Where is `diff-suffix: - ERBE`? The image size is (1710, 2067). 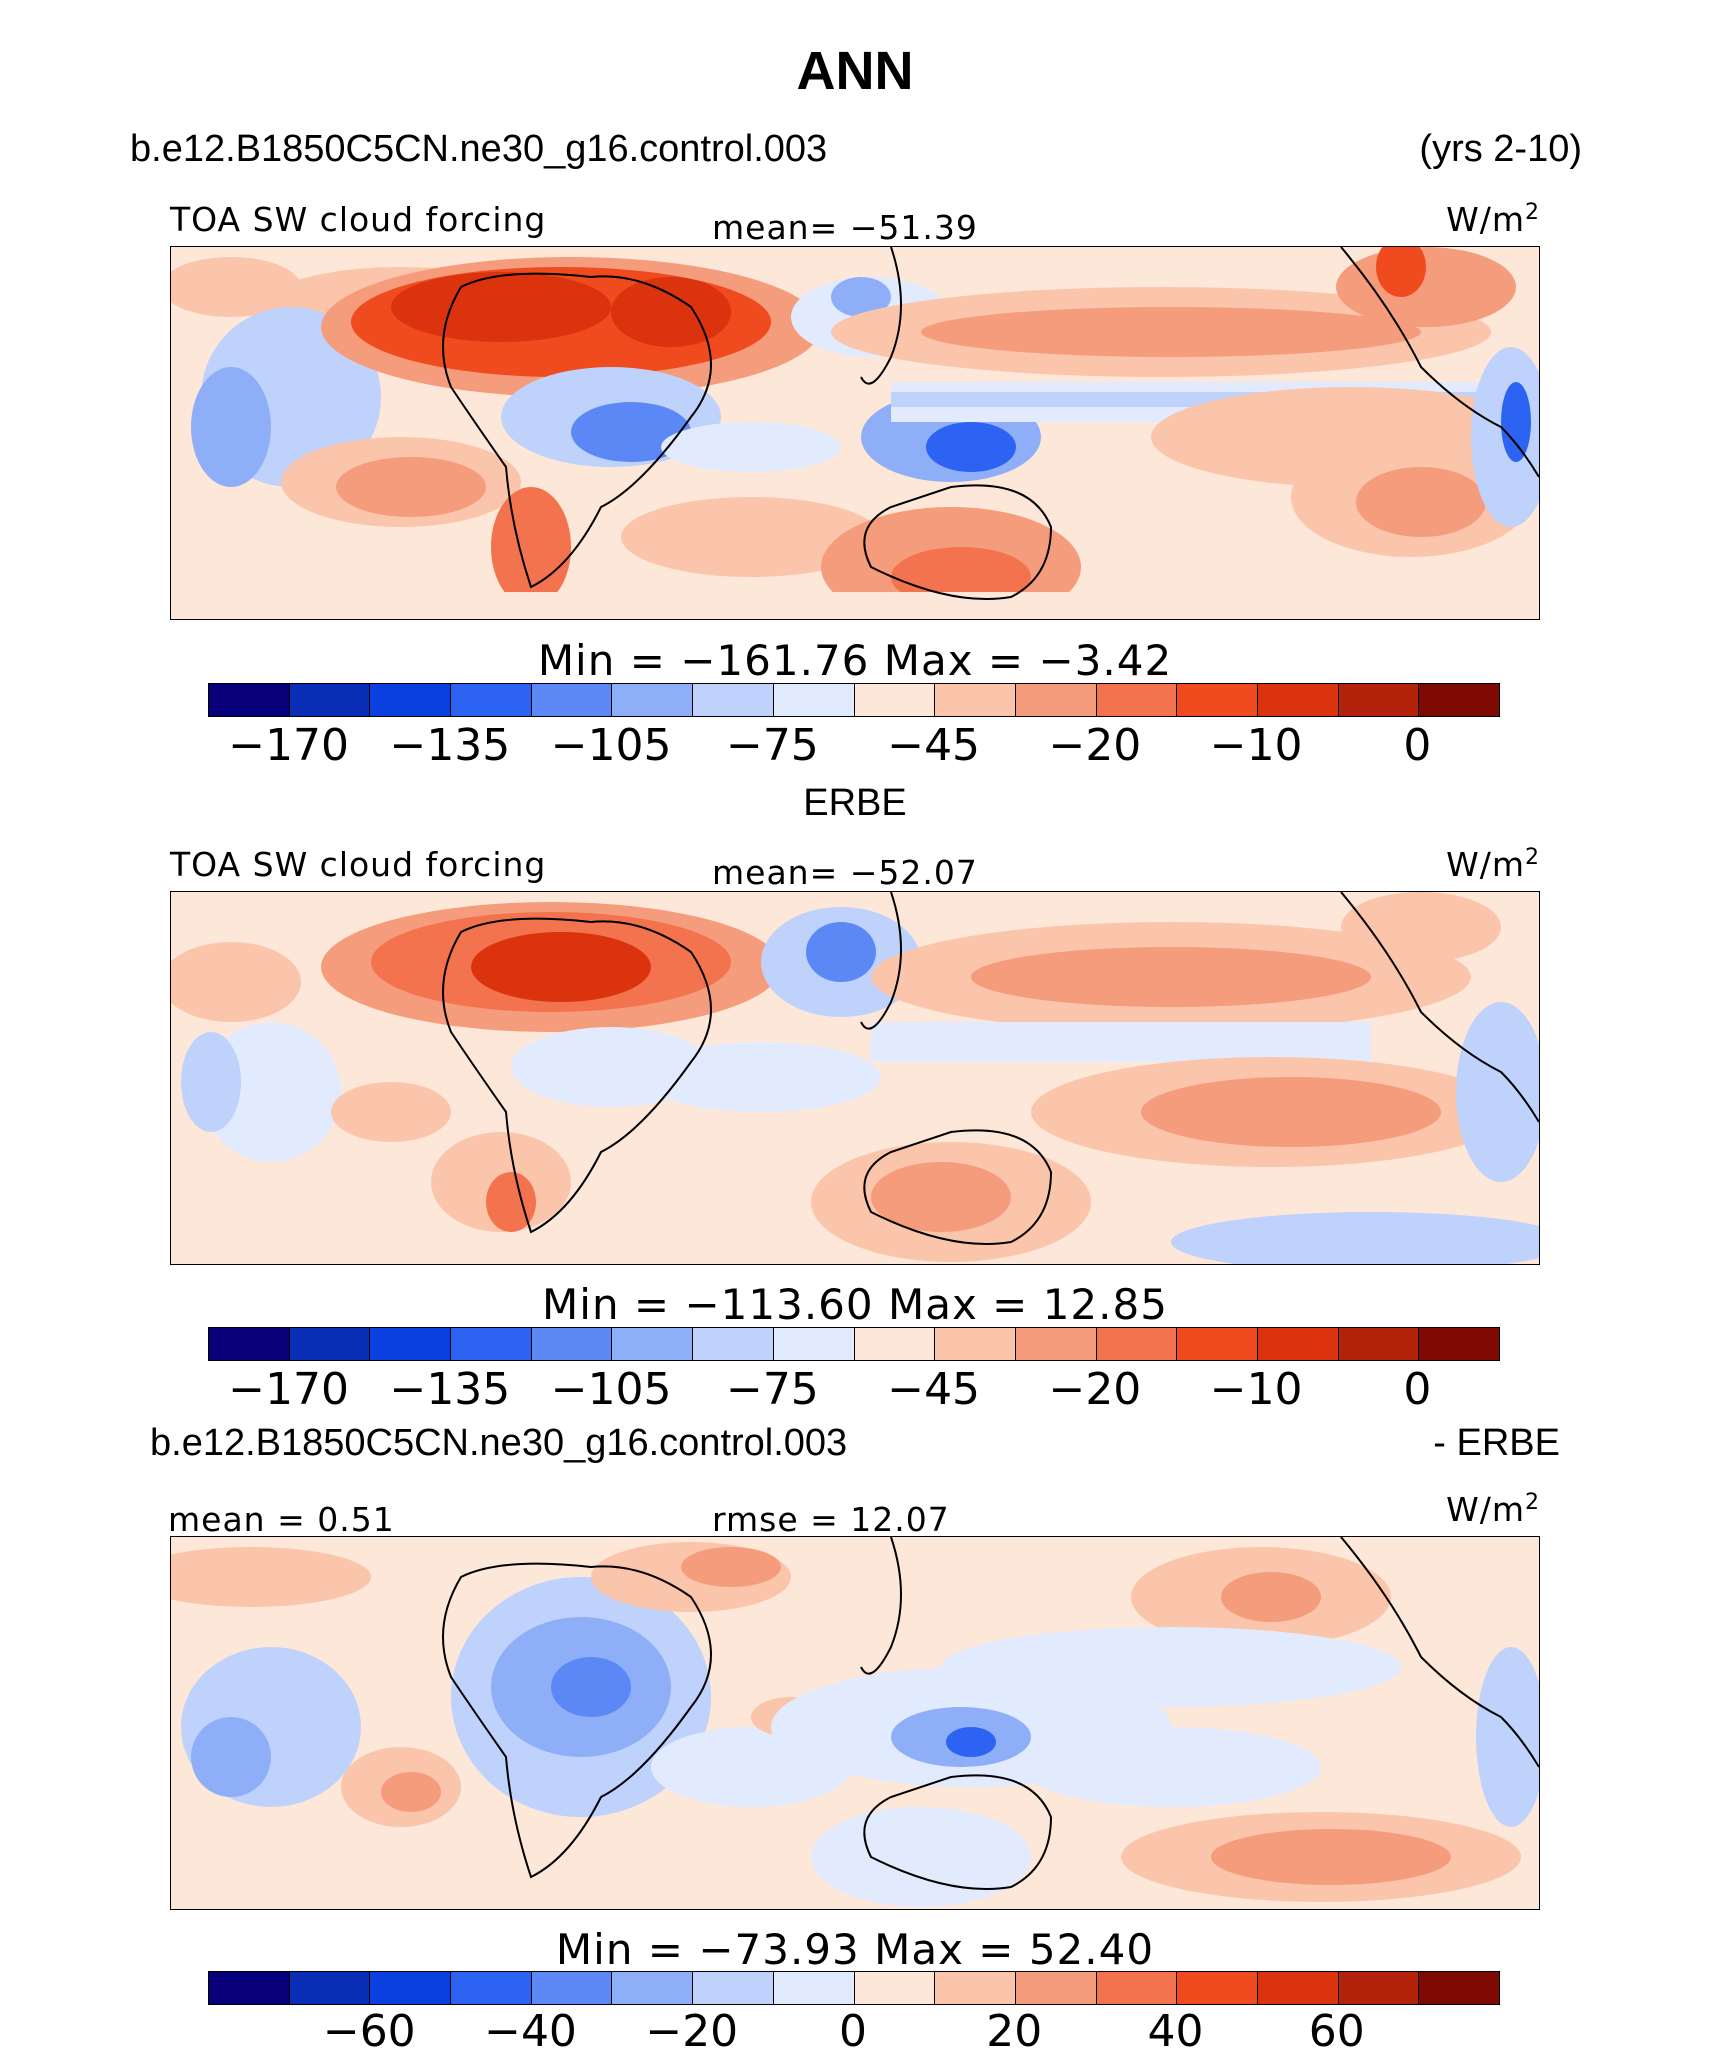
diff-suffix: - ERBE is located at coordinates (1496, 1443).